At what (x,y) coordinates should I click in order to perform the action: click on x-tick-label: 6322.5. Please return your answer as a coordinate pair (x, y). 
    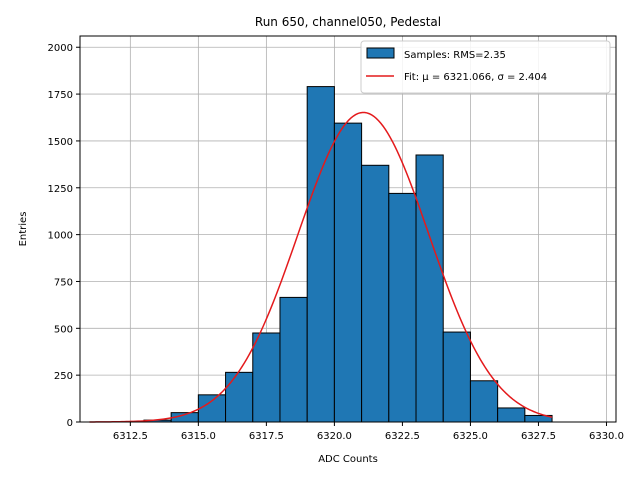
    Looking at the image, I should click on (402, 436).